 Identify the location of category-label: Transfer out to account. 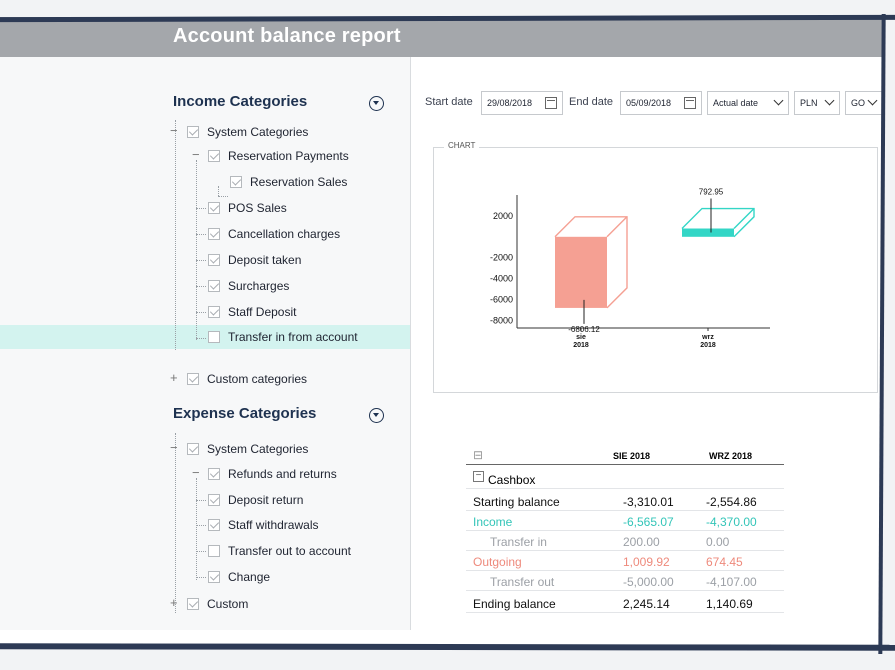
(289, 551).